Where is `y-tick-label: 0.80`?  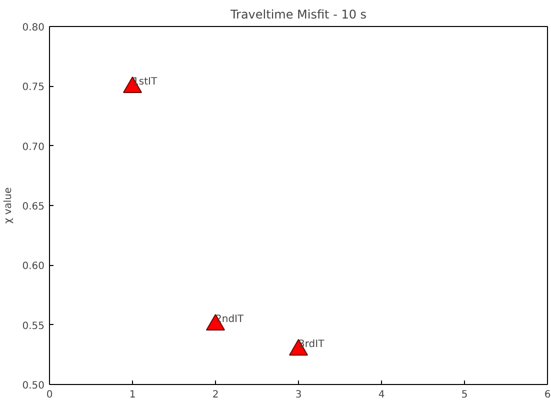
y-tick-label: 0.80 is located at coordinates (33, 28).